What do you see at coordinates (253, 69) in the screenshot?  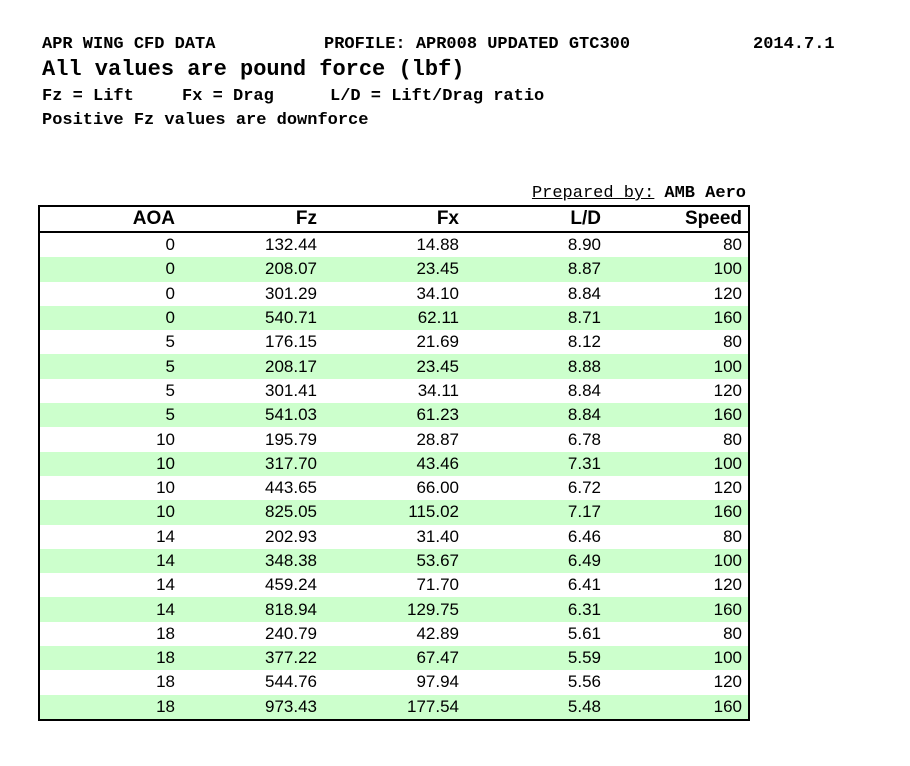 I see `units-note: All values are pound force (lbf)` at bounding box center [253, 69].